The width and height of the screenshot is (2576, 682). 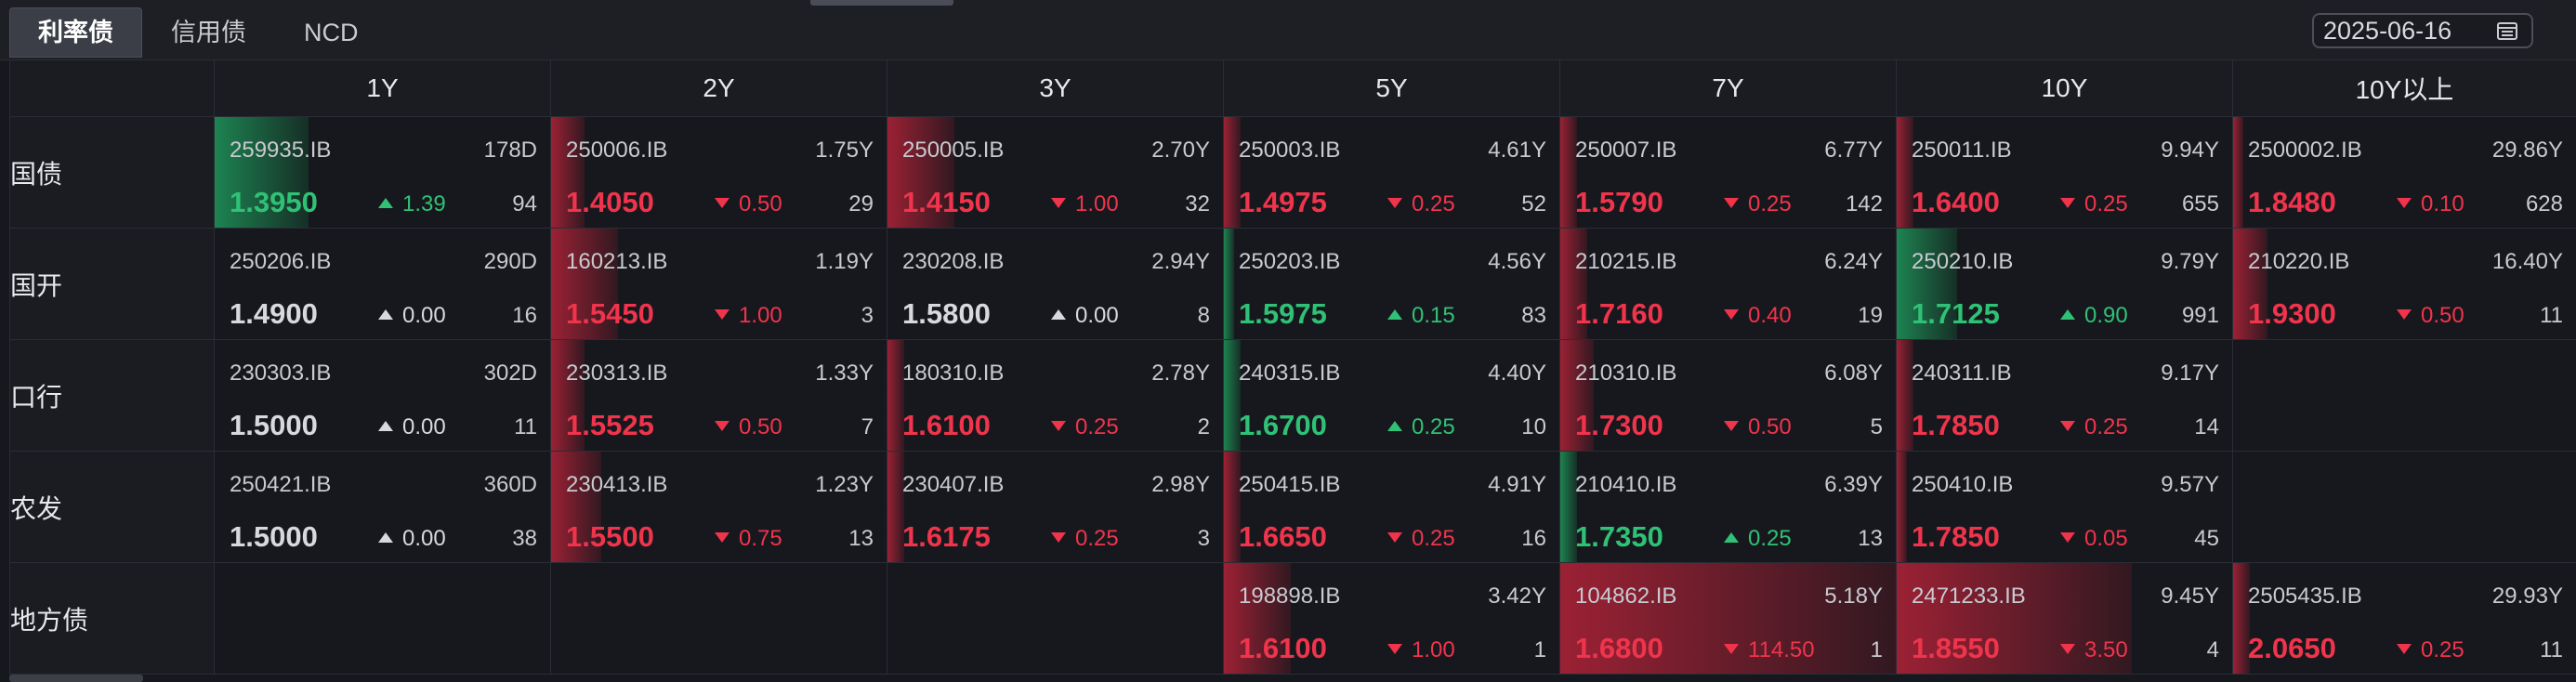 I want to click on bond-cell: 210220.IB 16.40Y 1.9300 0.50 11, so click(x=2404, y=284).